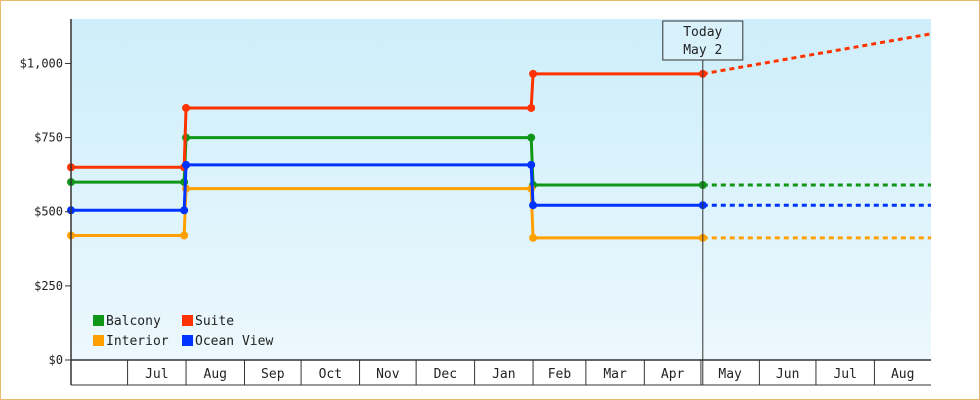 This screenshot has height=400, width=980. I want to click on suite-forecast-line, so click(817, 54).